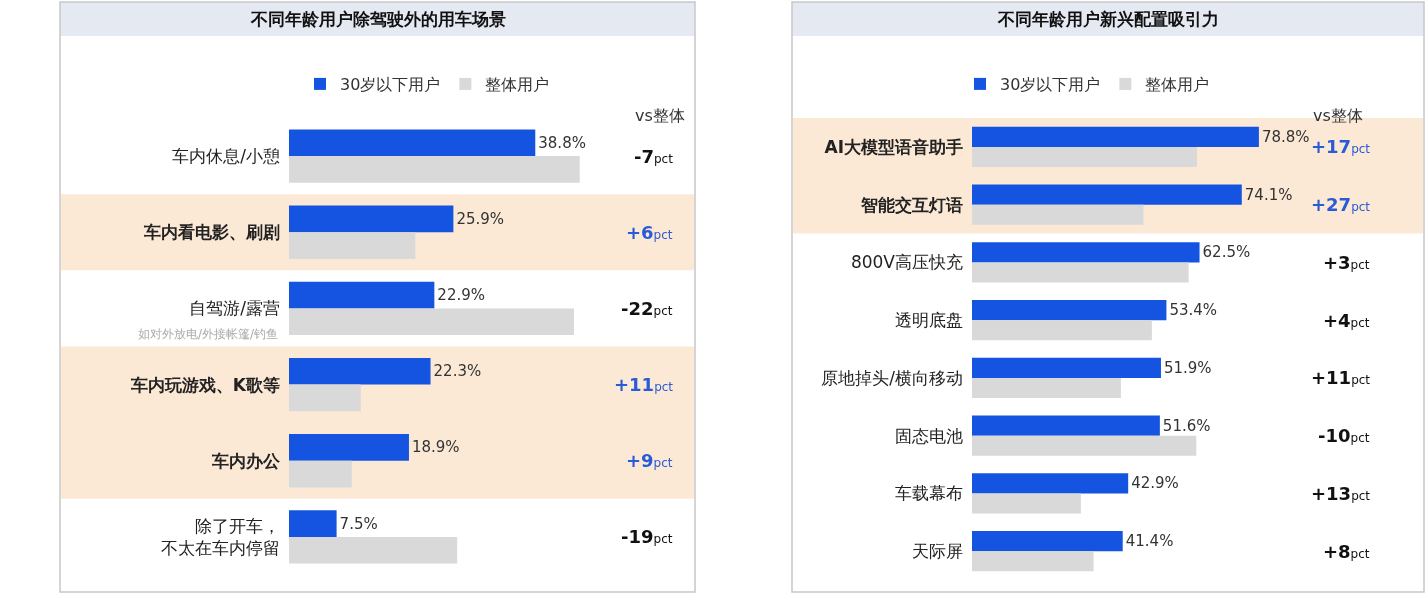  I want to click on y-tick-label: 车内休息/小憩, so click(226, 156).